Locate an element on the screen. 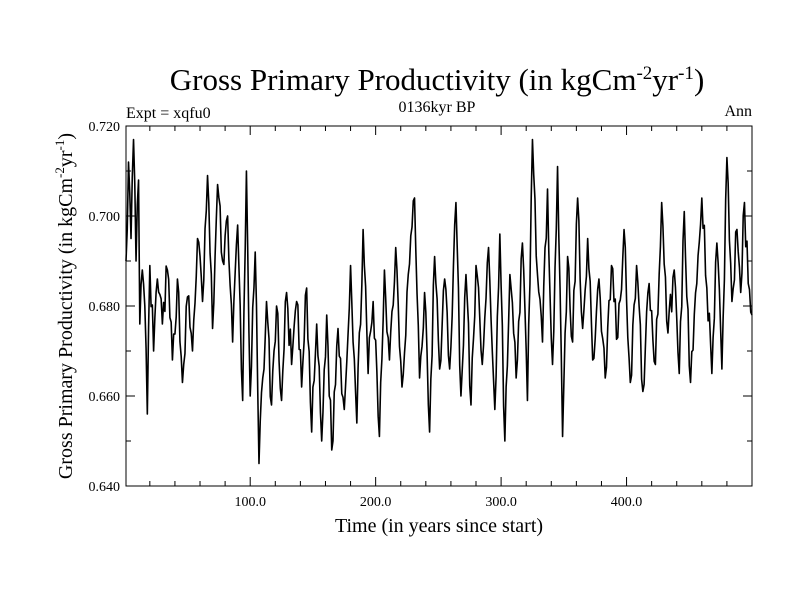  experiment-label: Expt = xqfu0 is located at coordinates (168, 113).